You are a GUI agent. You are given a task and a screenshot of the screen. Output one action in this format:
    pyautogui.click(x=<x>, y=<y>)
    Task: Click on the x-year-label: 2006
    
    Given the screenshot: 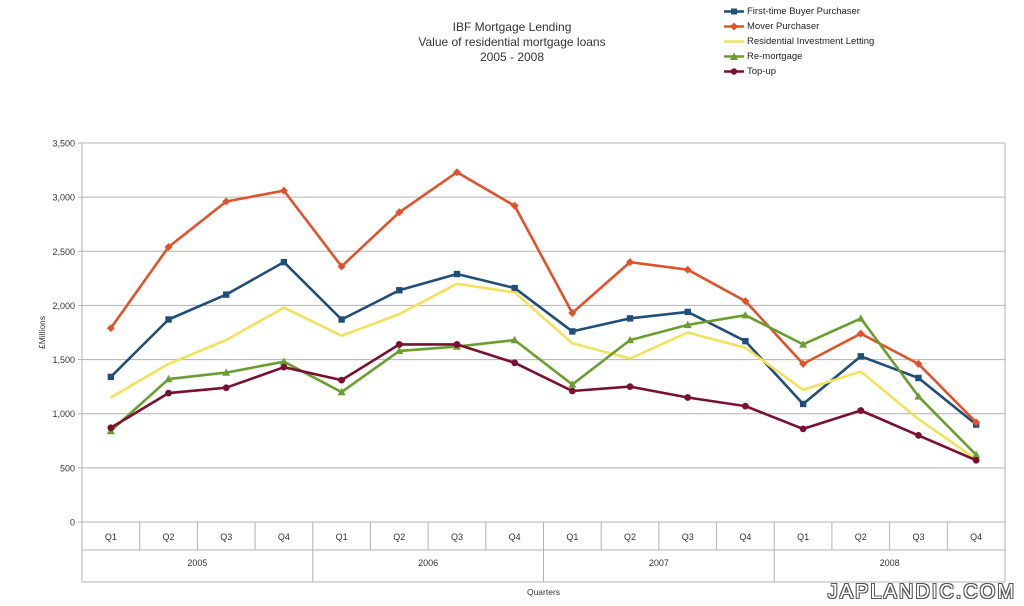 What is the action you would take?
    pyautogui.click(x=428, y=563)
    